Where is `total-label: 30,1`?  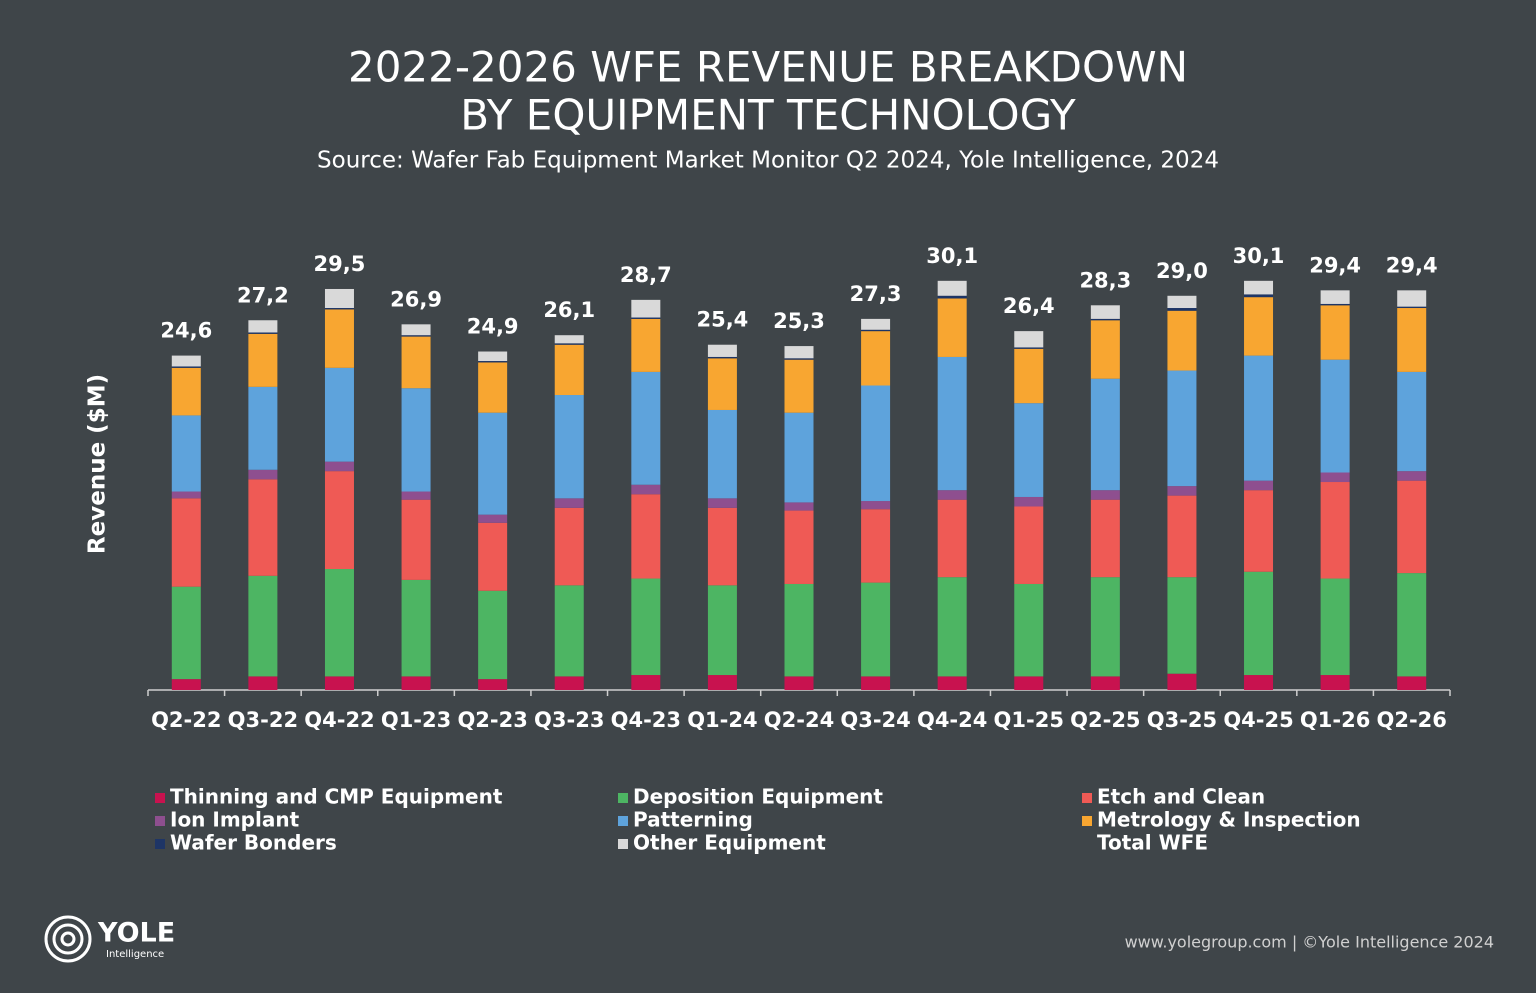
total-label: 30,1 is located at coordinates (1259, 256).